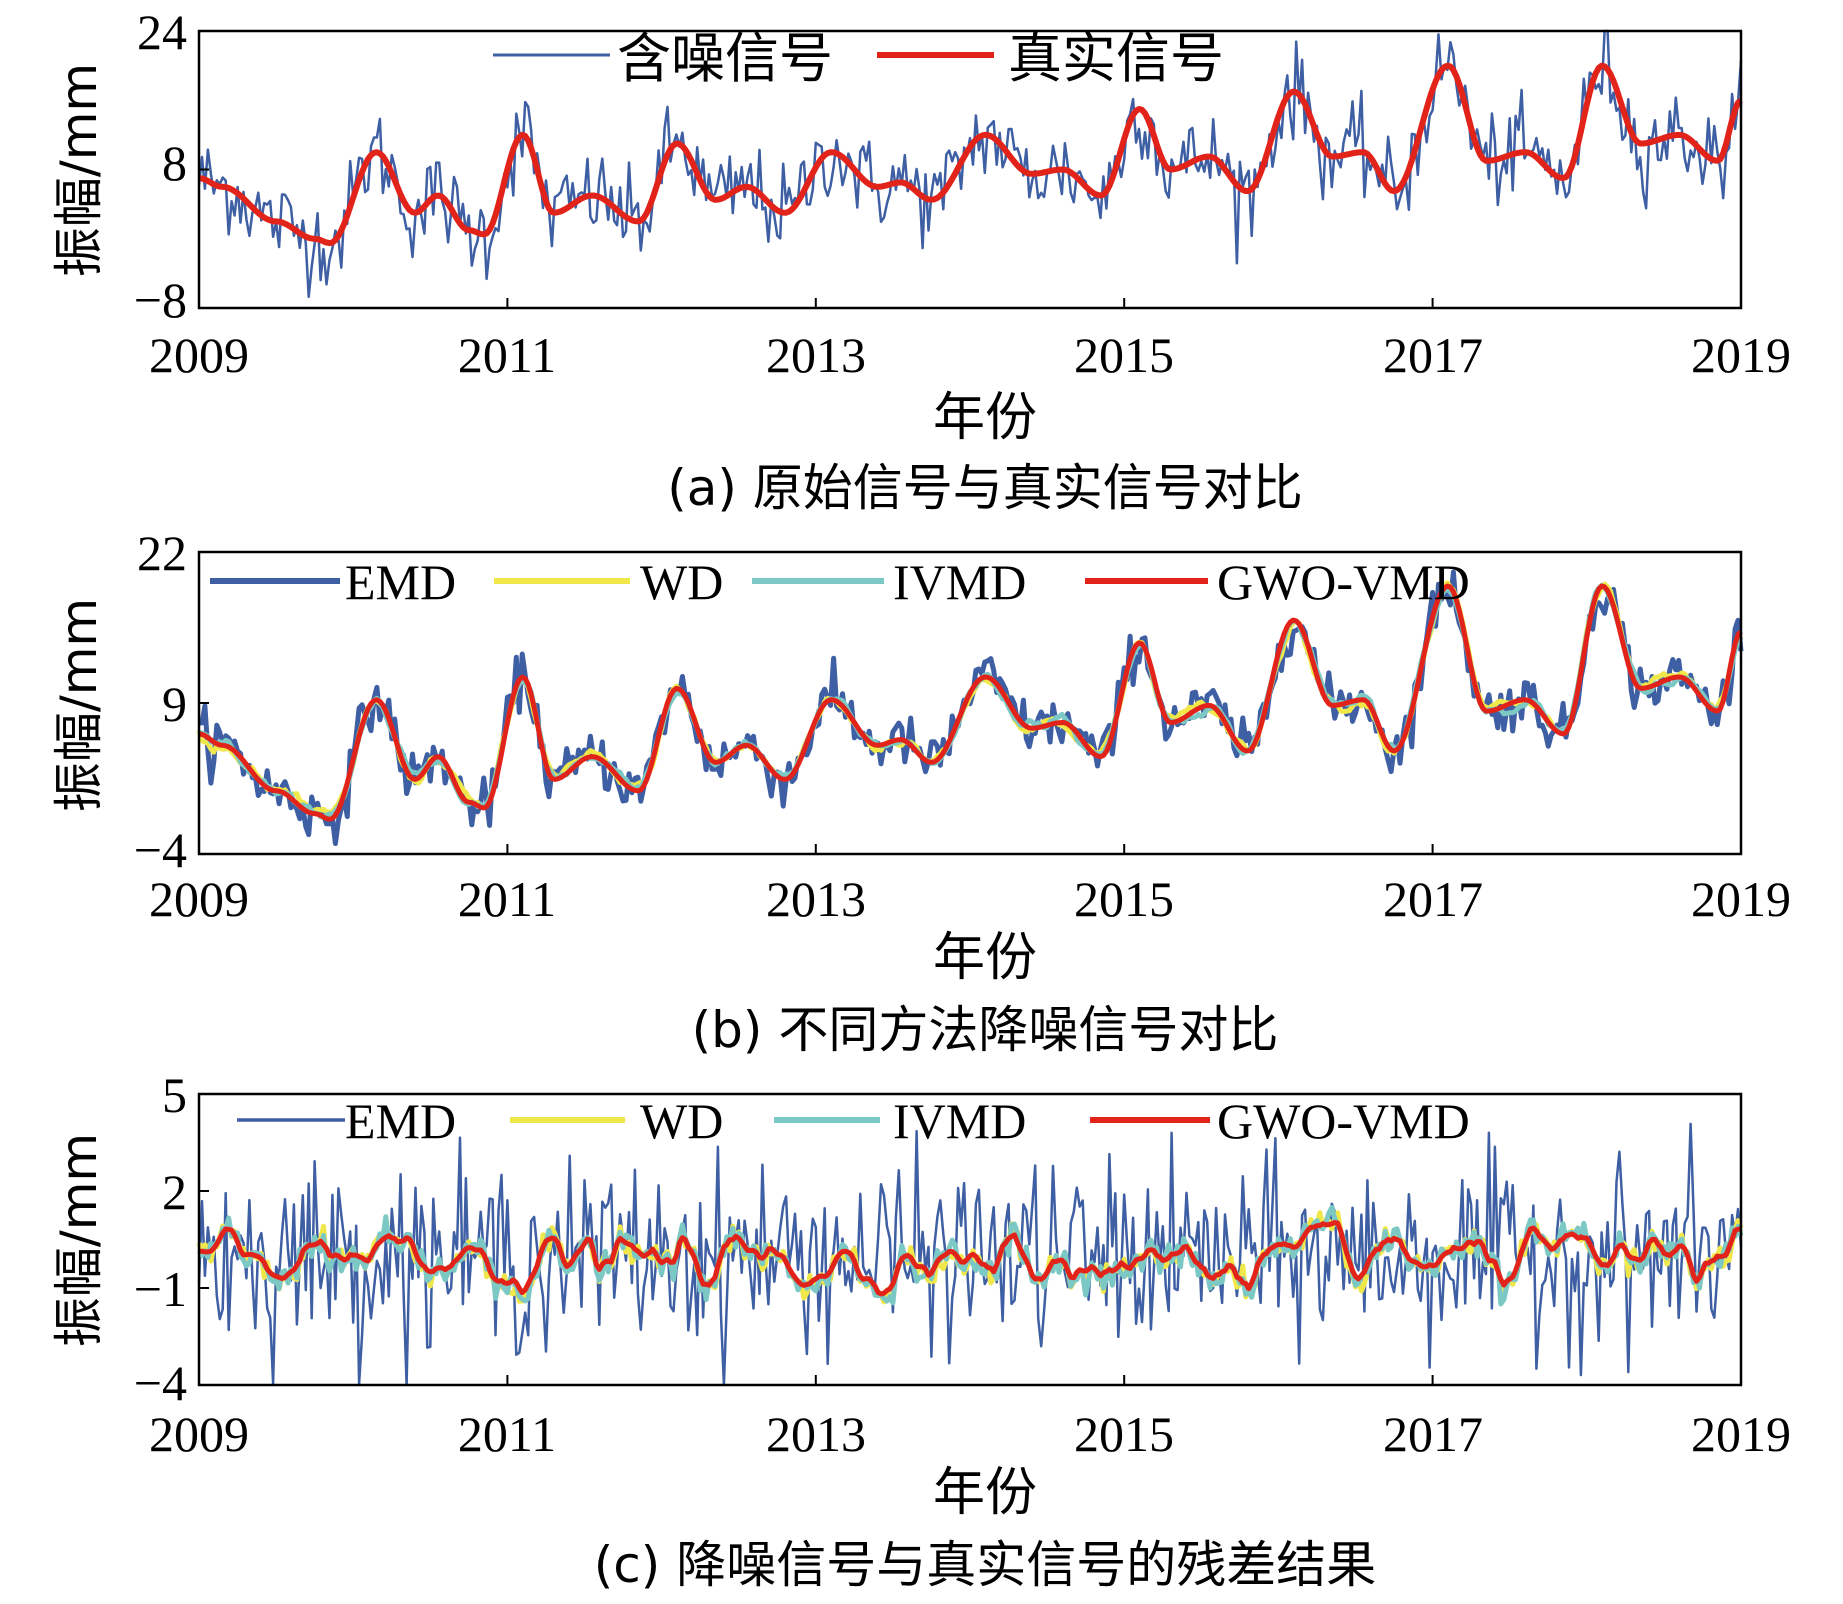  Describe the element at coordinates (985, 488) in the screenshot. I see `panel-a-caption: (a) 原始信号与真实信号对比` at that location.